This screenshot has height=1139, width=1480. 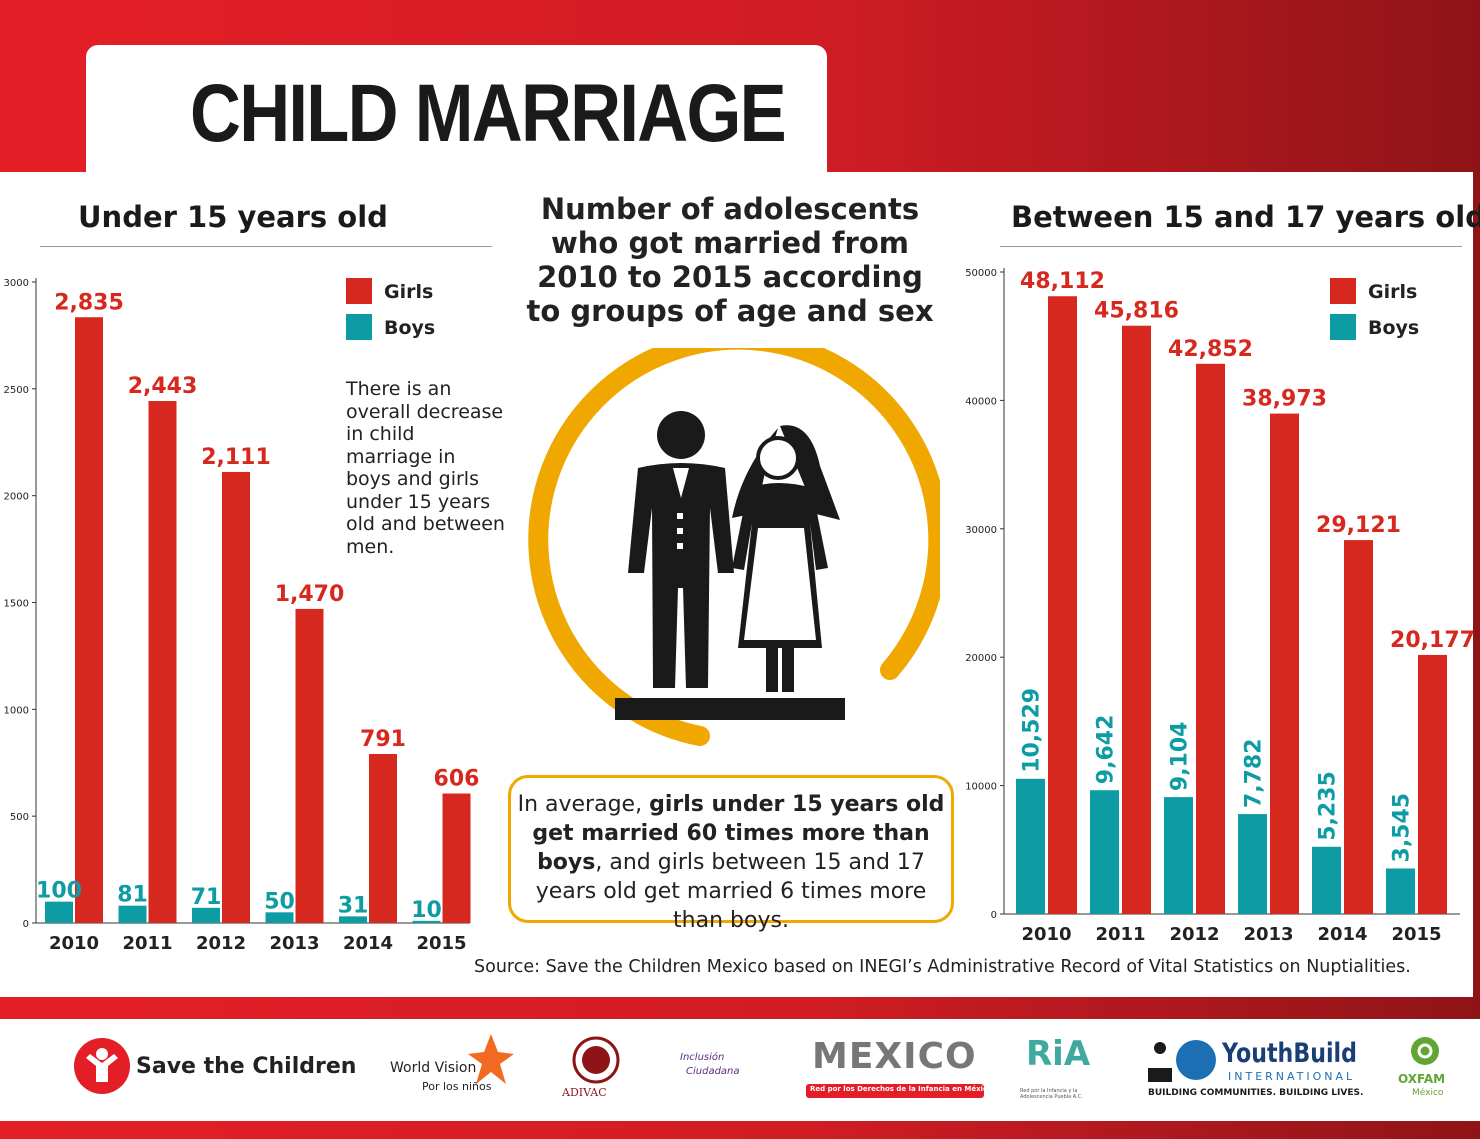 What do you see at coordinates (16, 497) in the screenshot?
I see `y-tick-label: 2000` at bounding box center [16, 497].